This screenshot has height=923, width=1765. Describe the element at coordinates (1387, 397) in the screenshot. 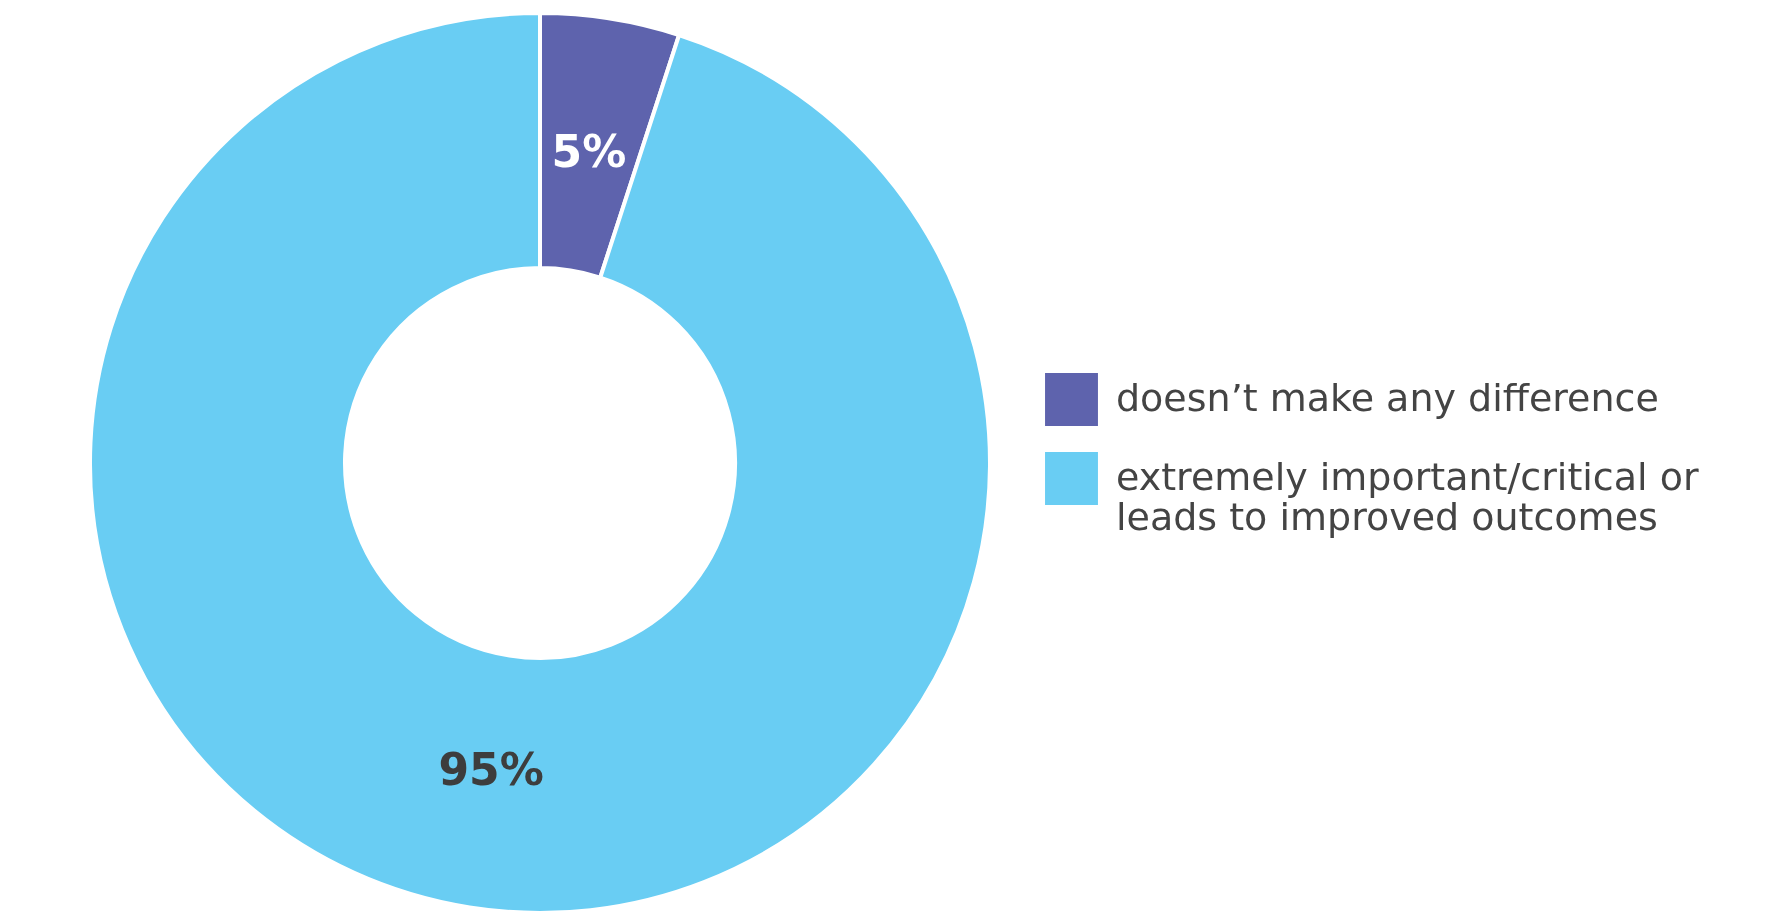

I see `legend-label: doesn’t make any difference` at that location.